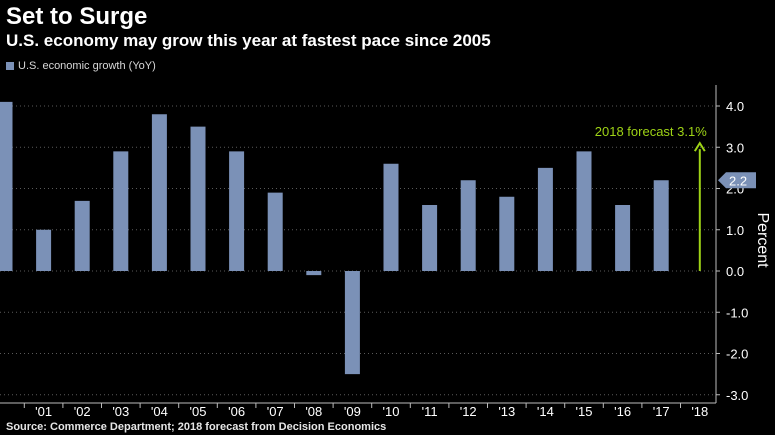 This screenshot has height=435, width=775. Describe the element at coordinates (735, 147) in the screenshot. I see `y-tick-label: 3.0` at that location.